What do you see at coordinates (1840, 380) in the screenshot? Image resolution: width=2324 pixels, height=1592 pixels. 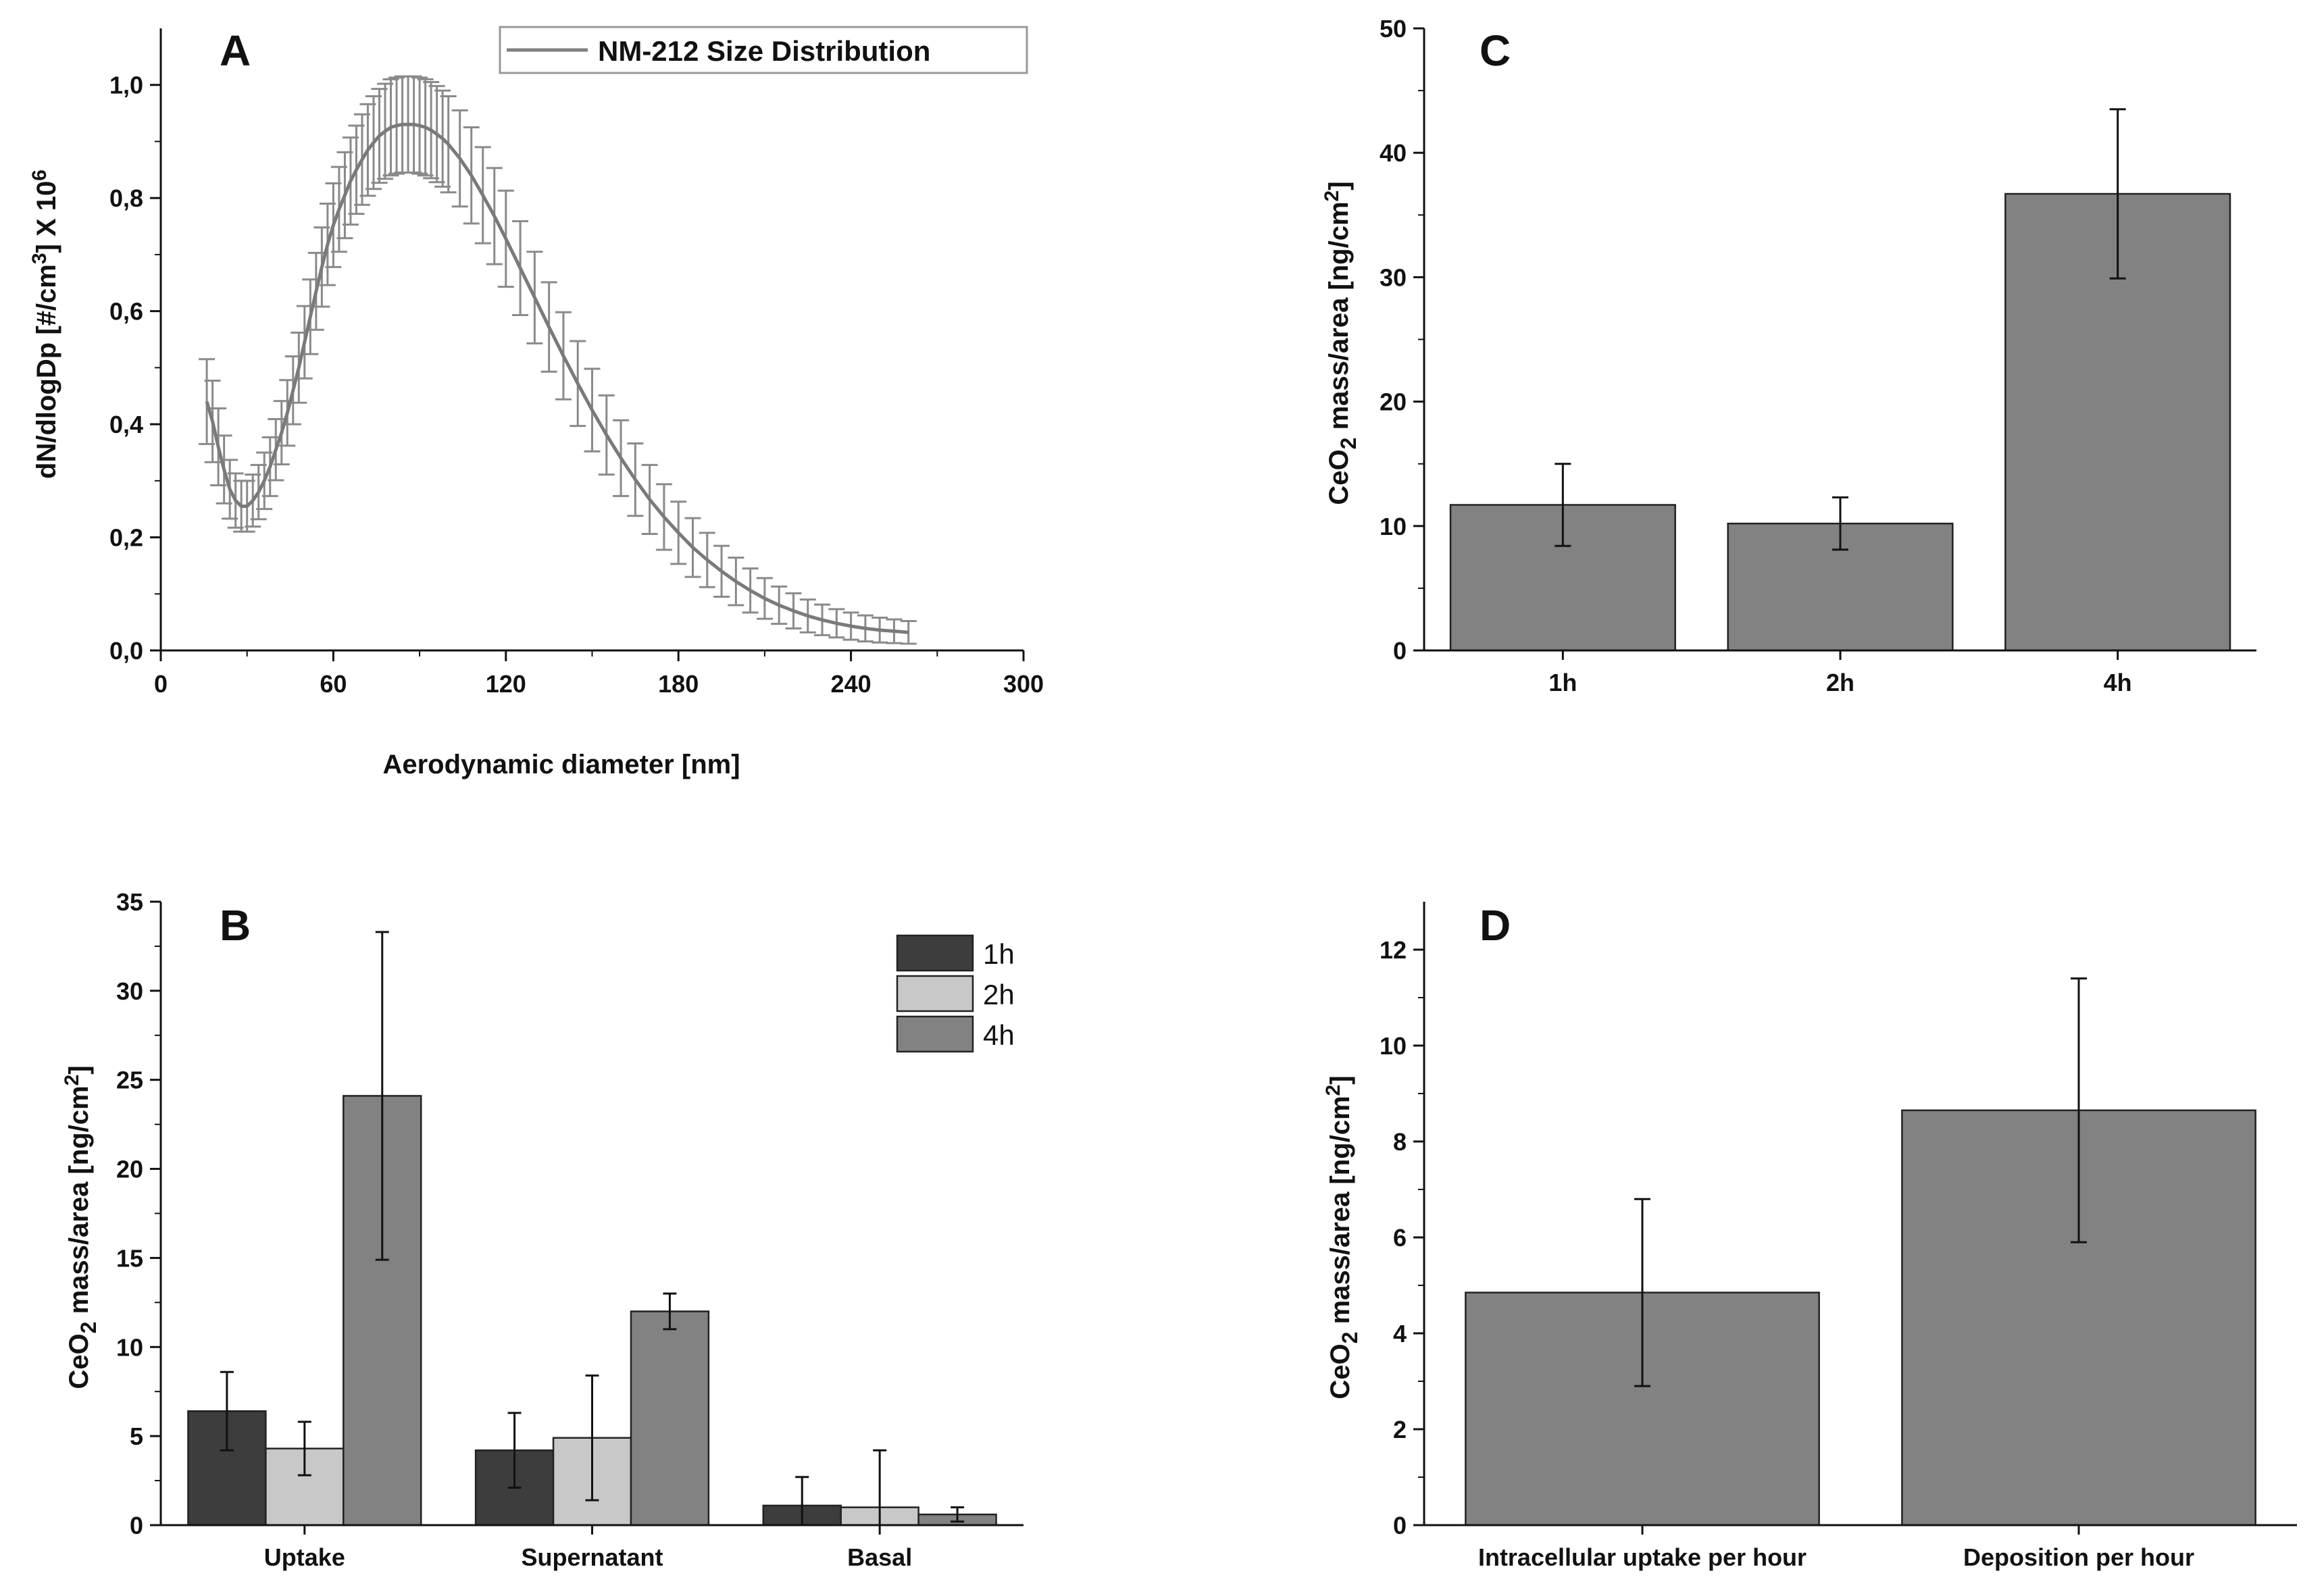 I see `panel-c-marks` at bounding box center [1840, 380].